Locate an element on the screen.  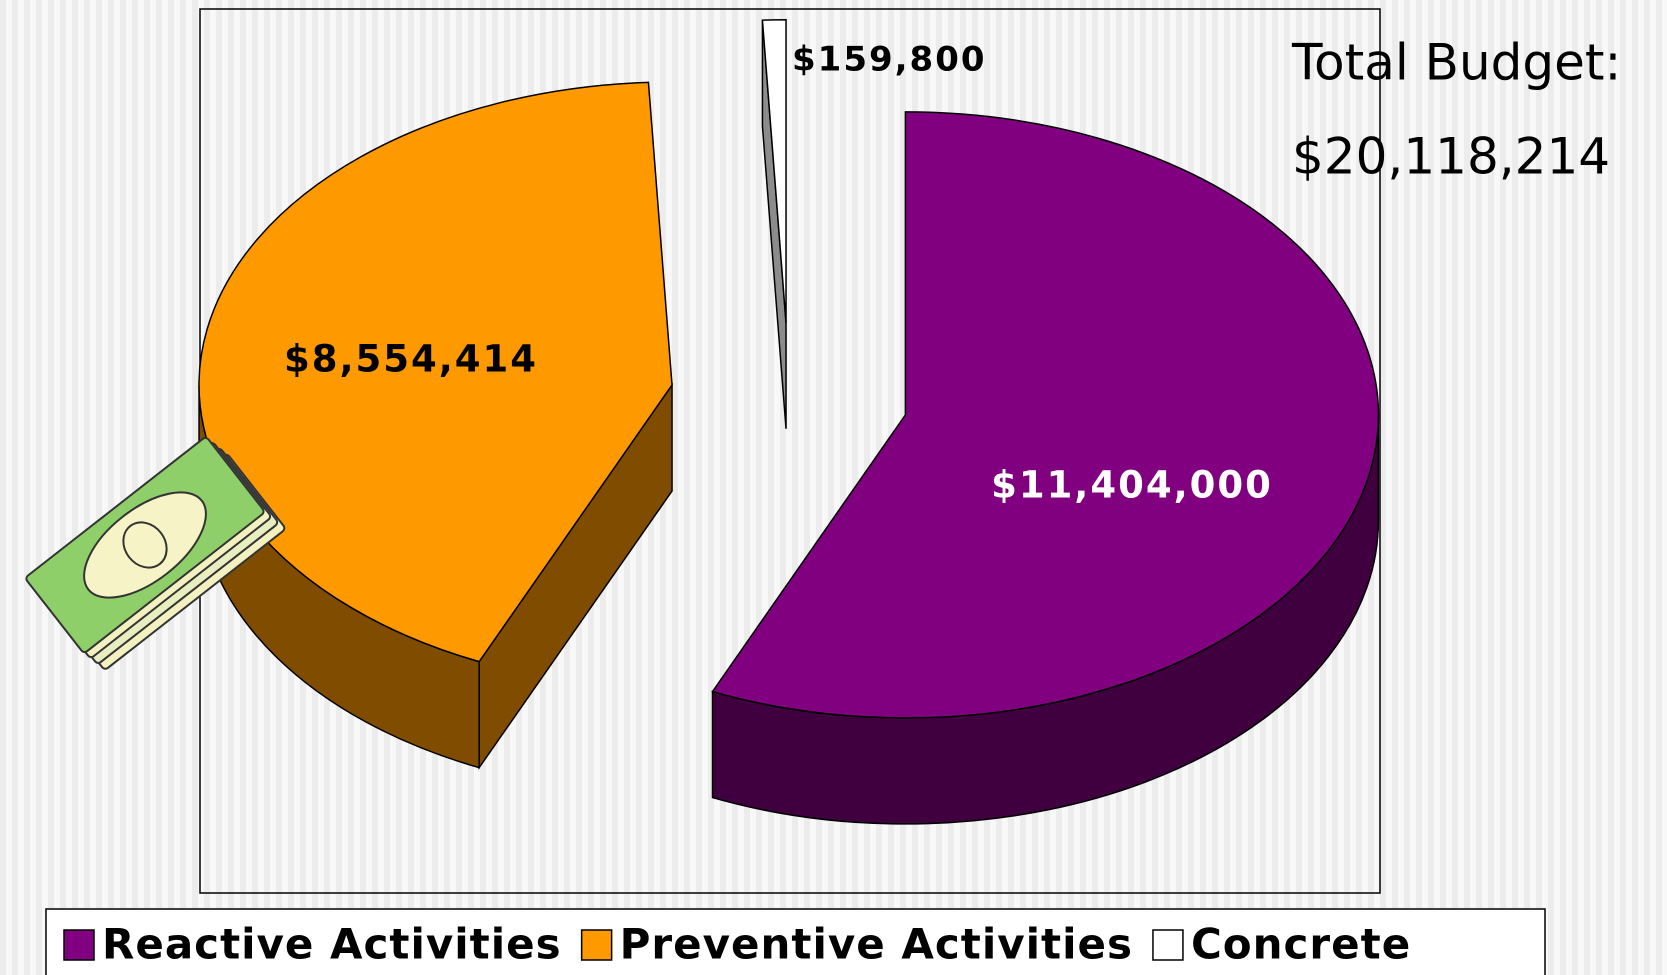
legend-box is located at coordinates (795, 941).